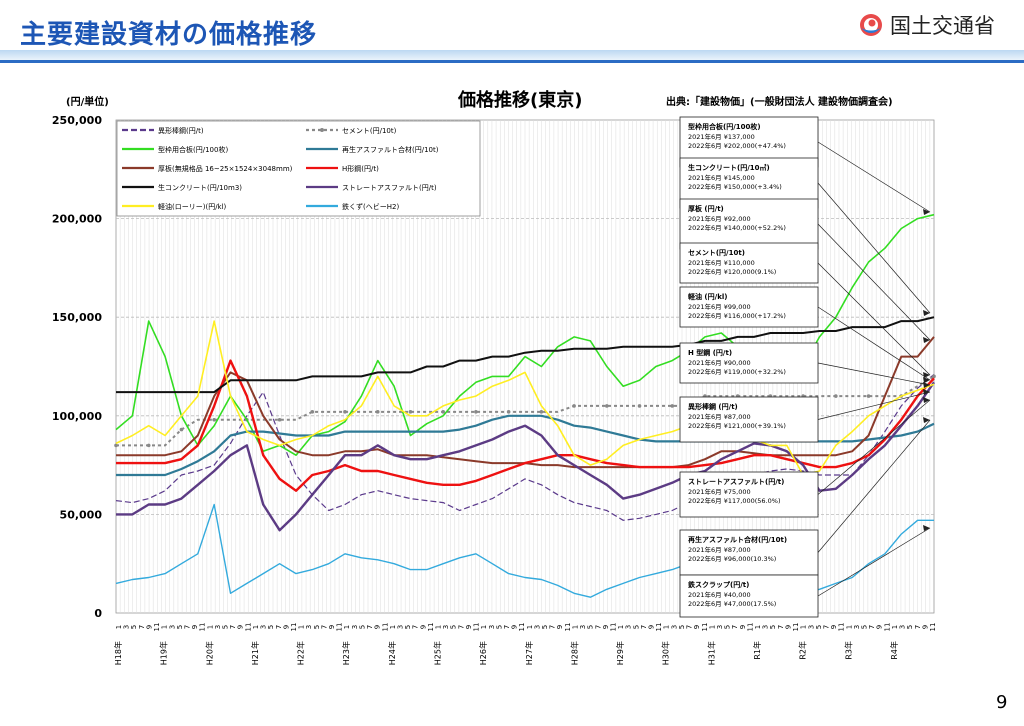 This screenshot has width=1024, height=726. What do you see at coordinates (719, 306) in the screenshot?
I see `annotation-line: 2021年6月 ¥99,000` at bounding box center [719, 306].